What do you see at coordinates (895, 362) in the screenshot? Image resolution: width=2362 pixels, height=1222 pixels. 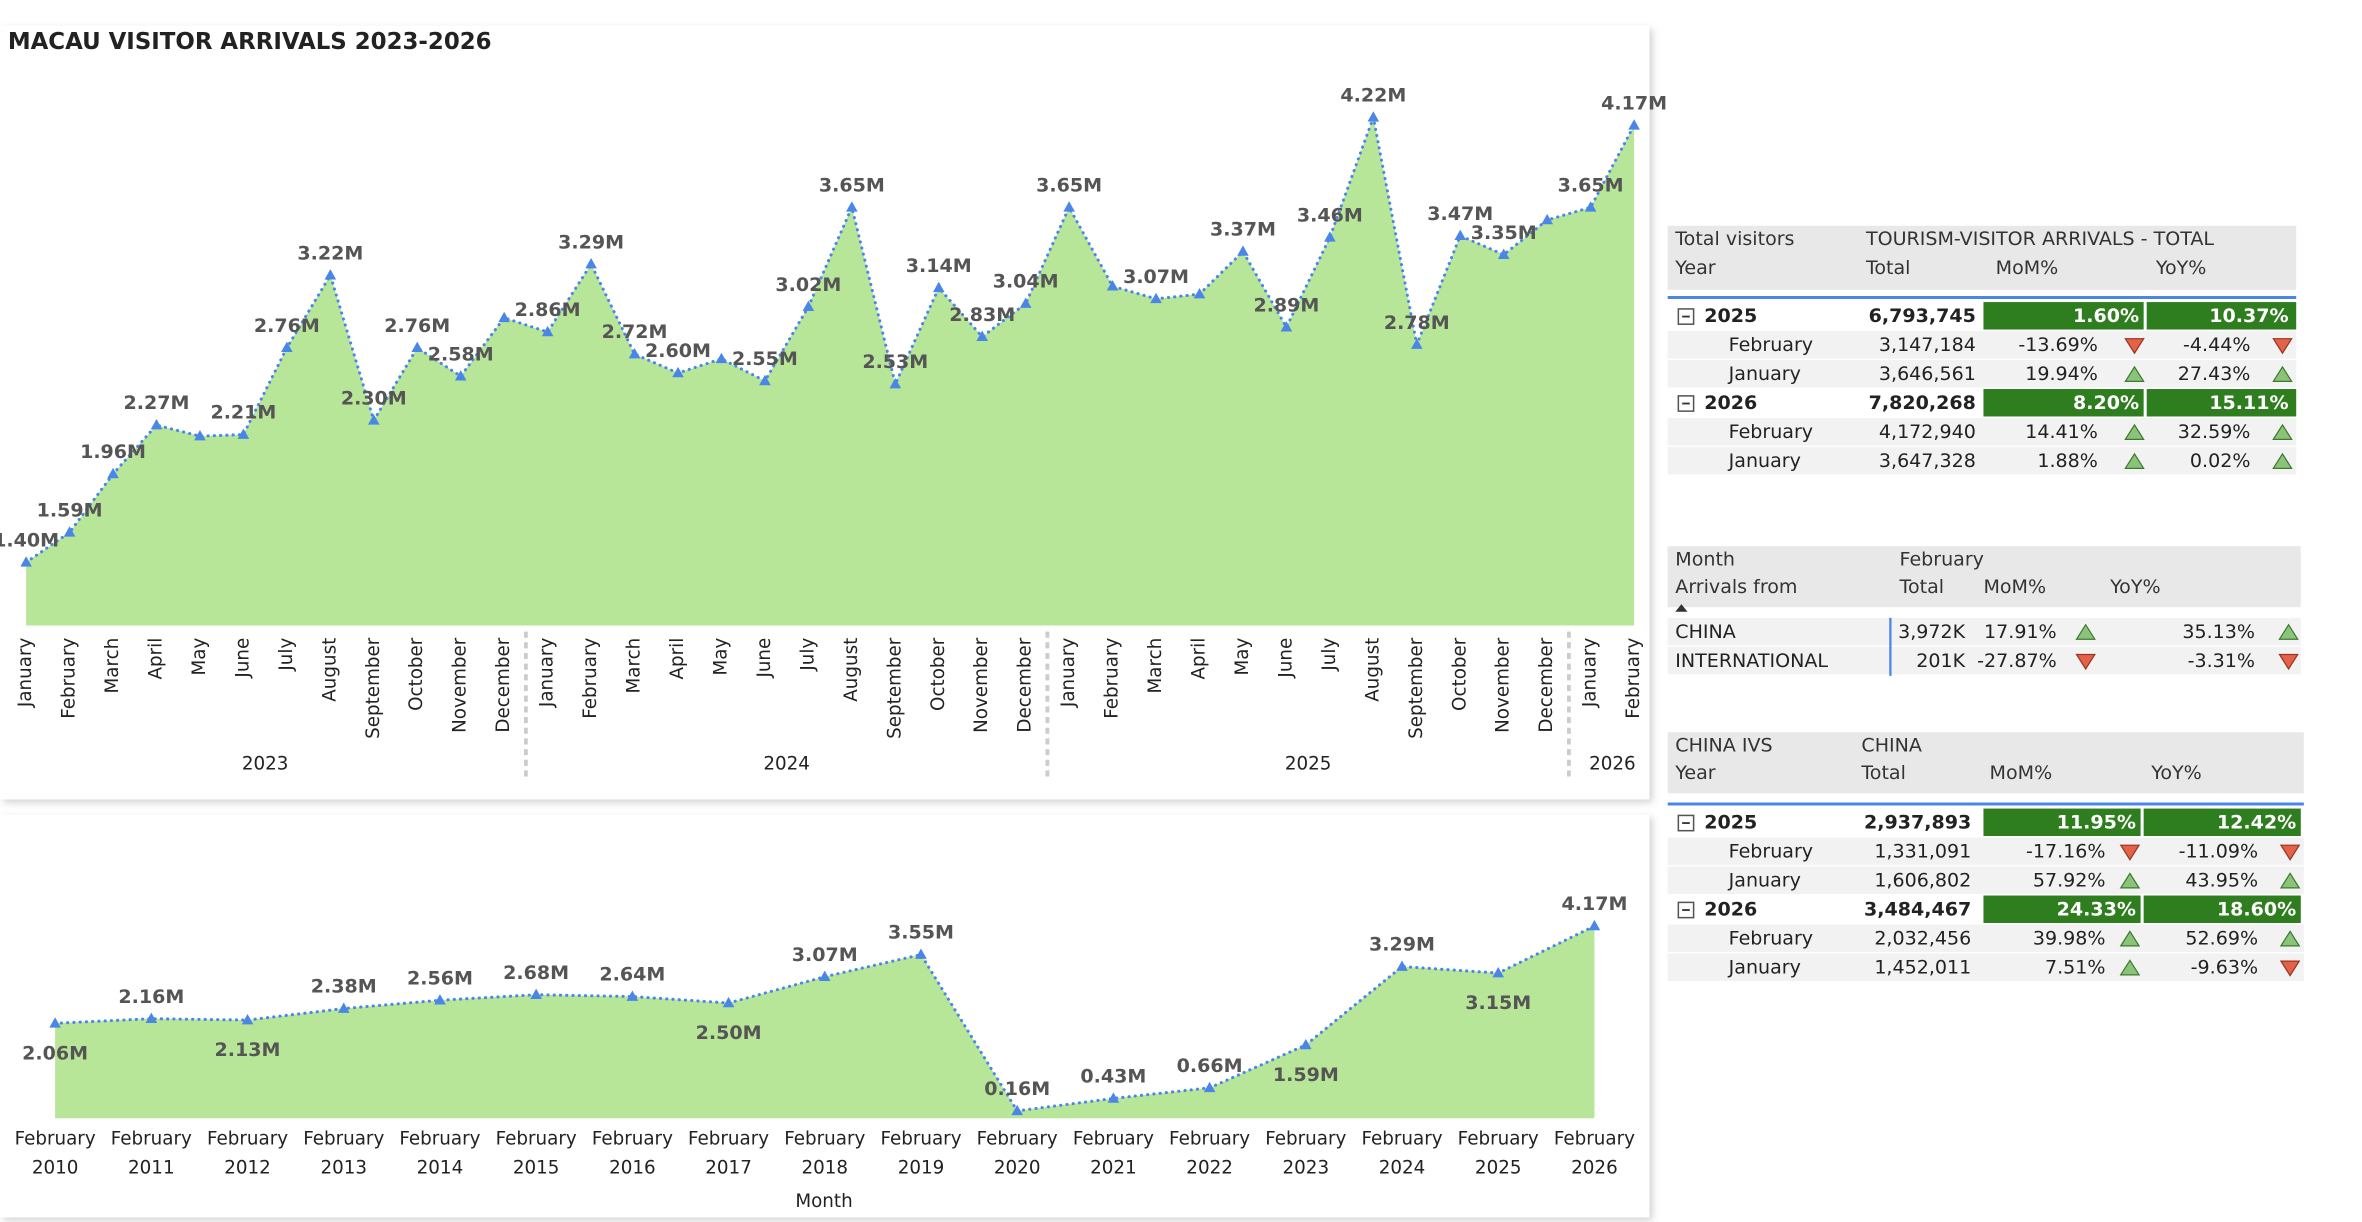 I see `data-label: 2.53M` at bounding box center [895, 362].